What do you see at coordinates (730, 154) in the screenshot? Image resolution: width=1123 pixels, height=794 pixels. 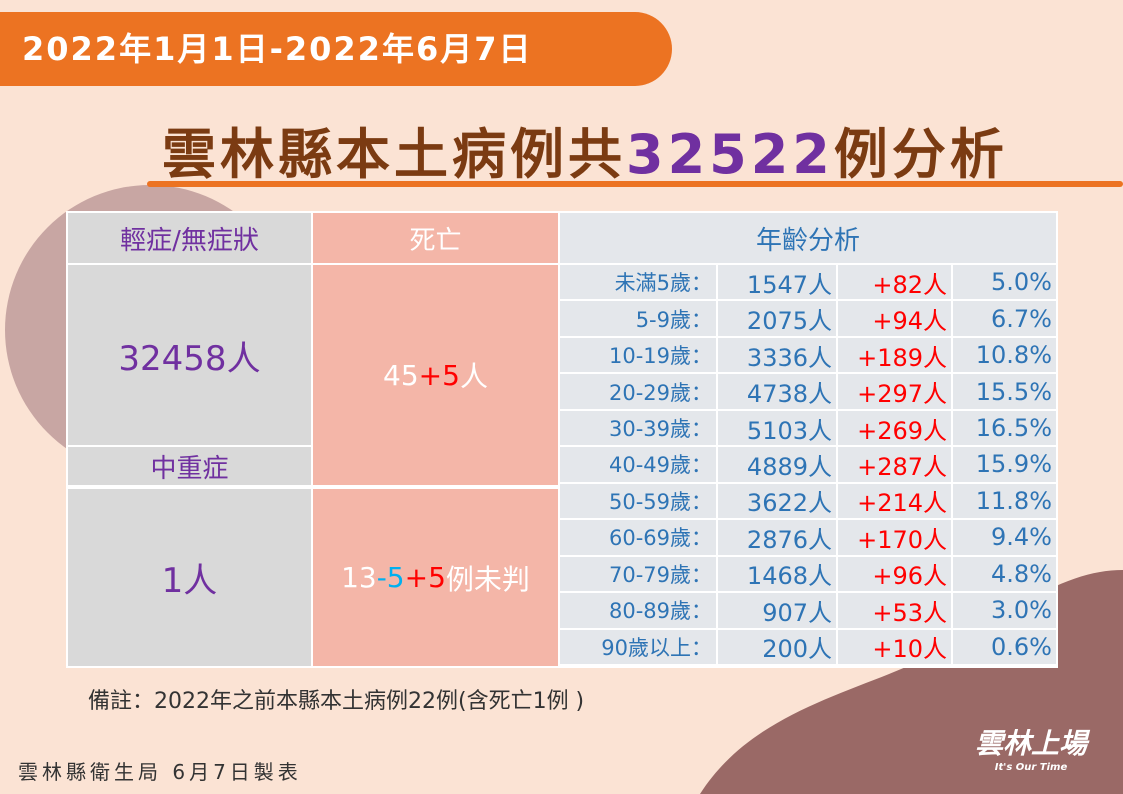 I see `title-total: 32522` at bounding box center [730, 154].